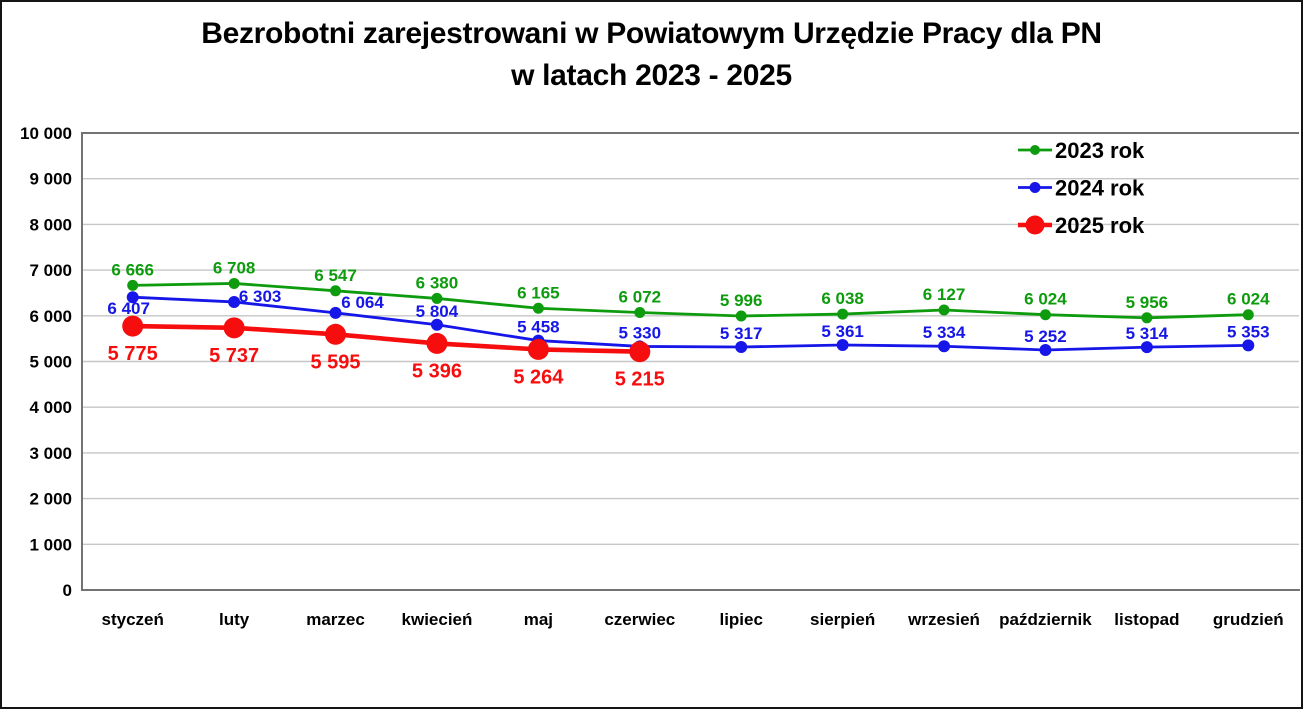 The width and height of the screenshot is (1303, 709). What do you see at coordinates (128, 308) in the screenshot?
I see `data-point-label: 6 407` at bounding box center [128, 308].